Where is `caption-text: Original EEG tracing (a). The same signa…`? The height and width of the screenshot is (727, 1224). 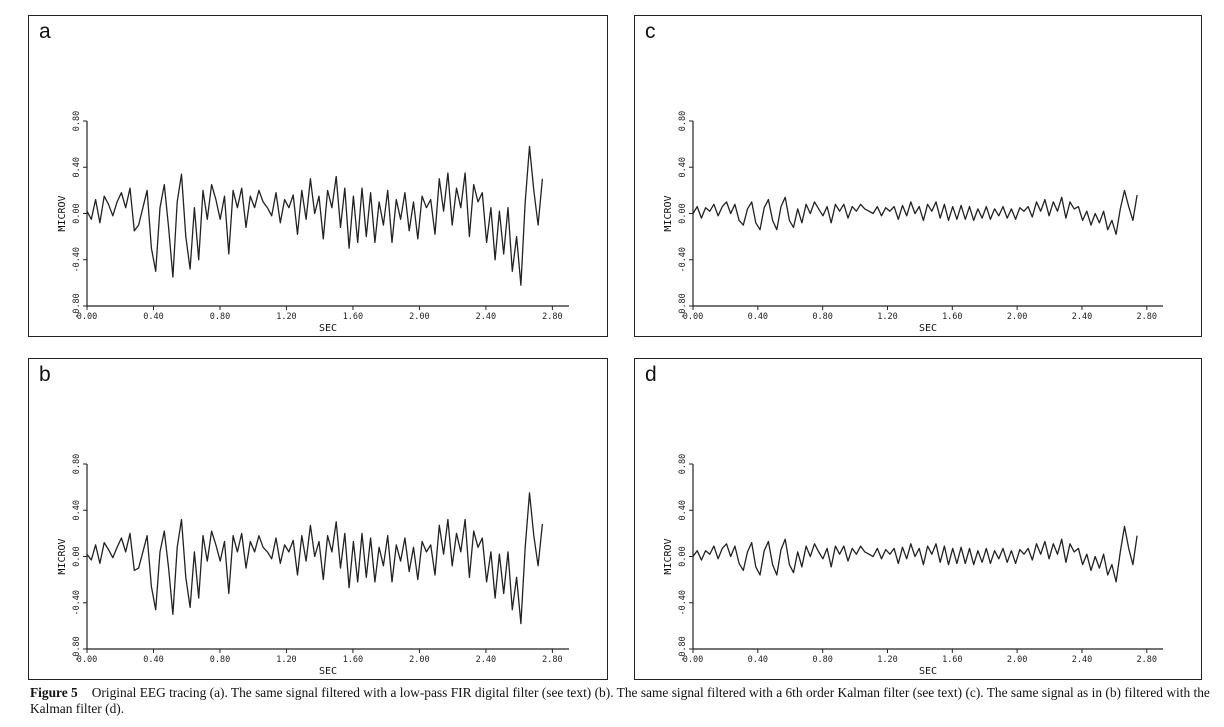
caption-text: Original EEG tracing (a). The same signa… is located at coordinates (620, 700).